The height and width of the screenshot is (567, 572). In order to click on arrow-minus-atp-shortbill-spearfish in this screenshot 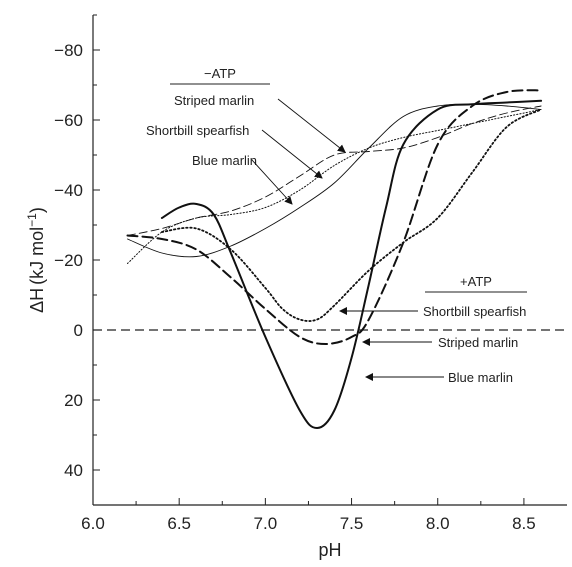, I will do `click(292, 154)`.